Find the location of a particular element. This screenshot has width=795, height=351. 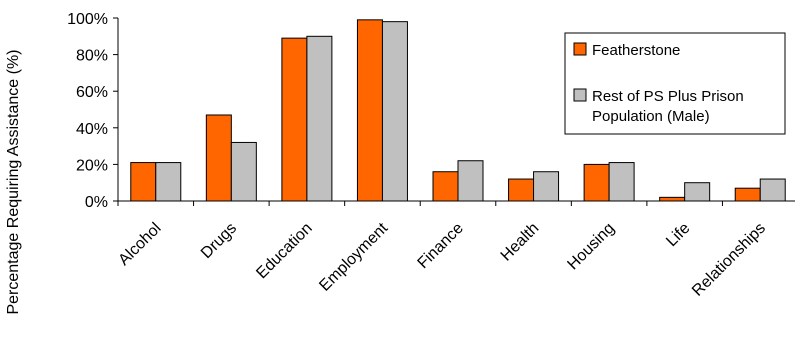

bar-featherstone-housing is located at coordinates (596, 182).